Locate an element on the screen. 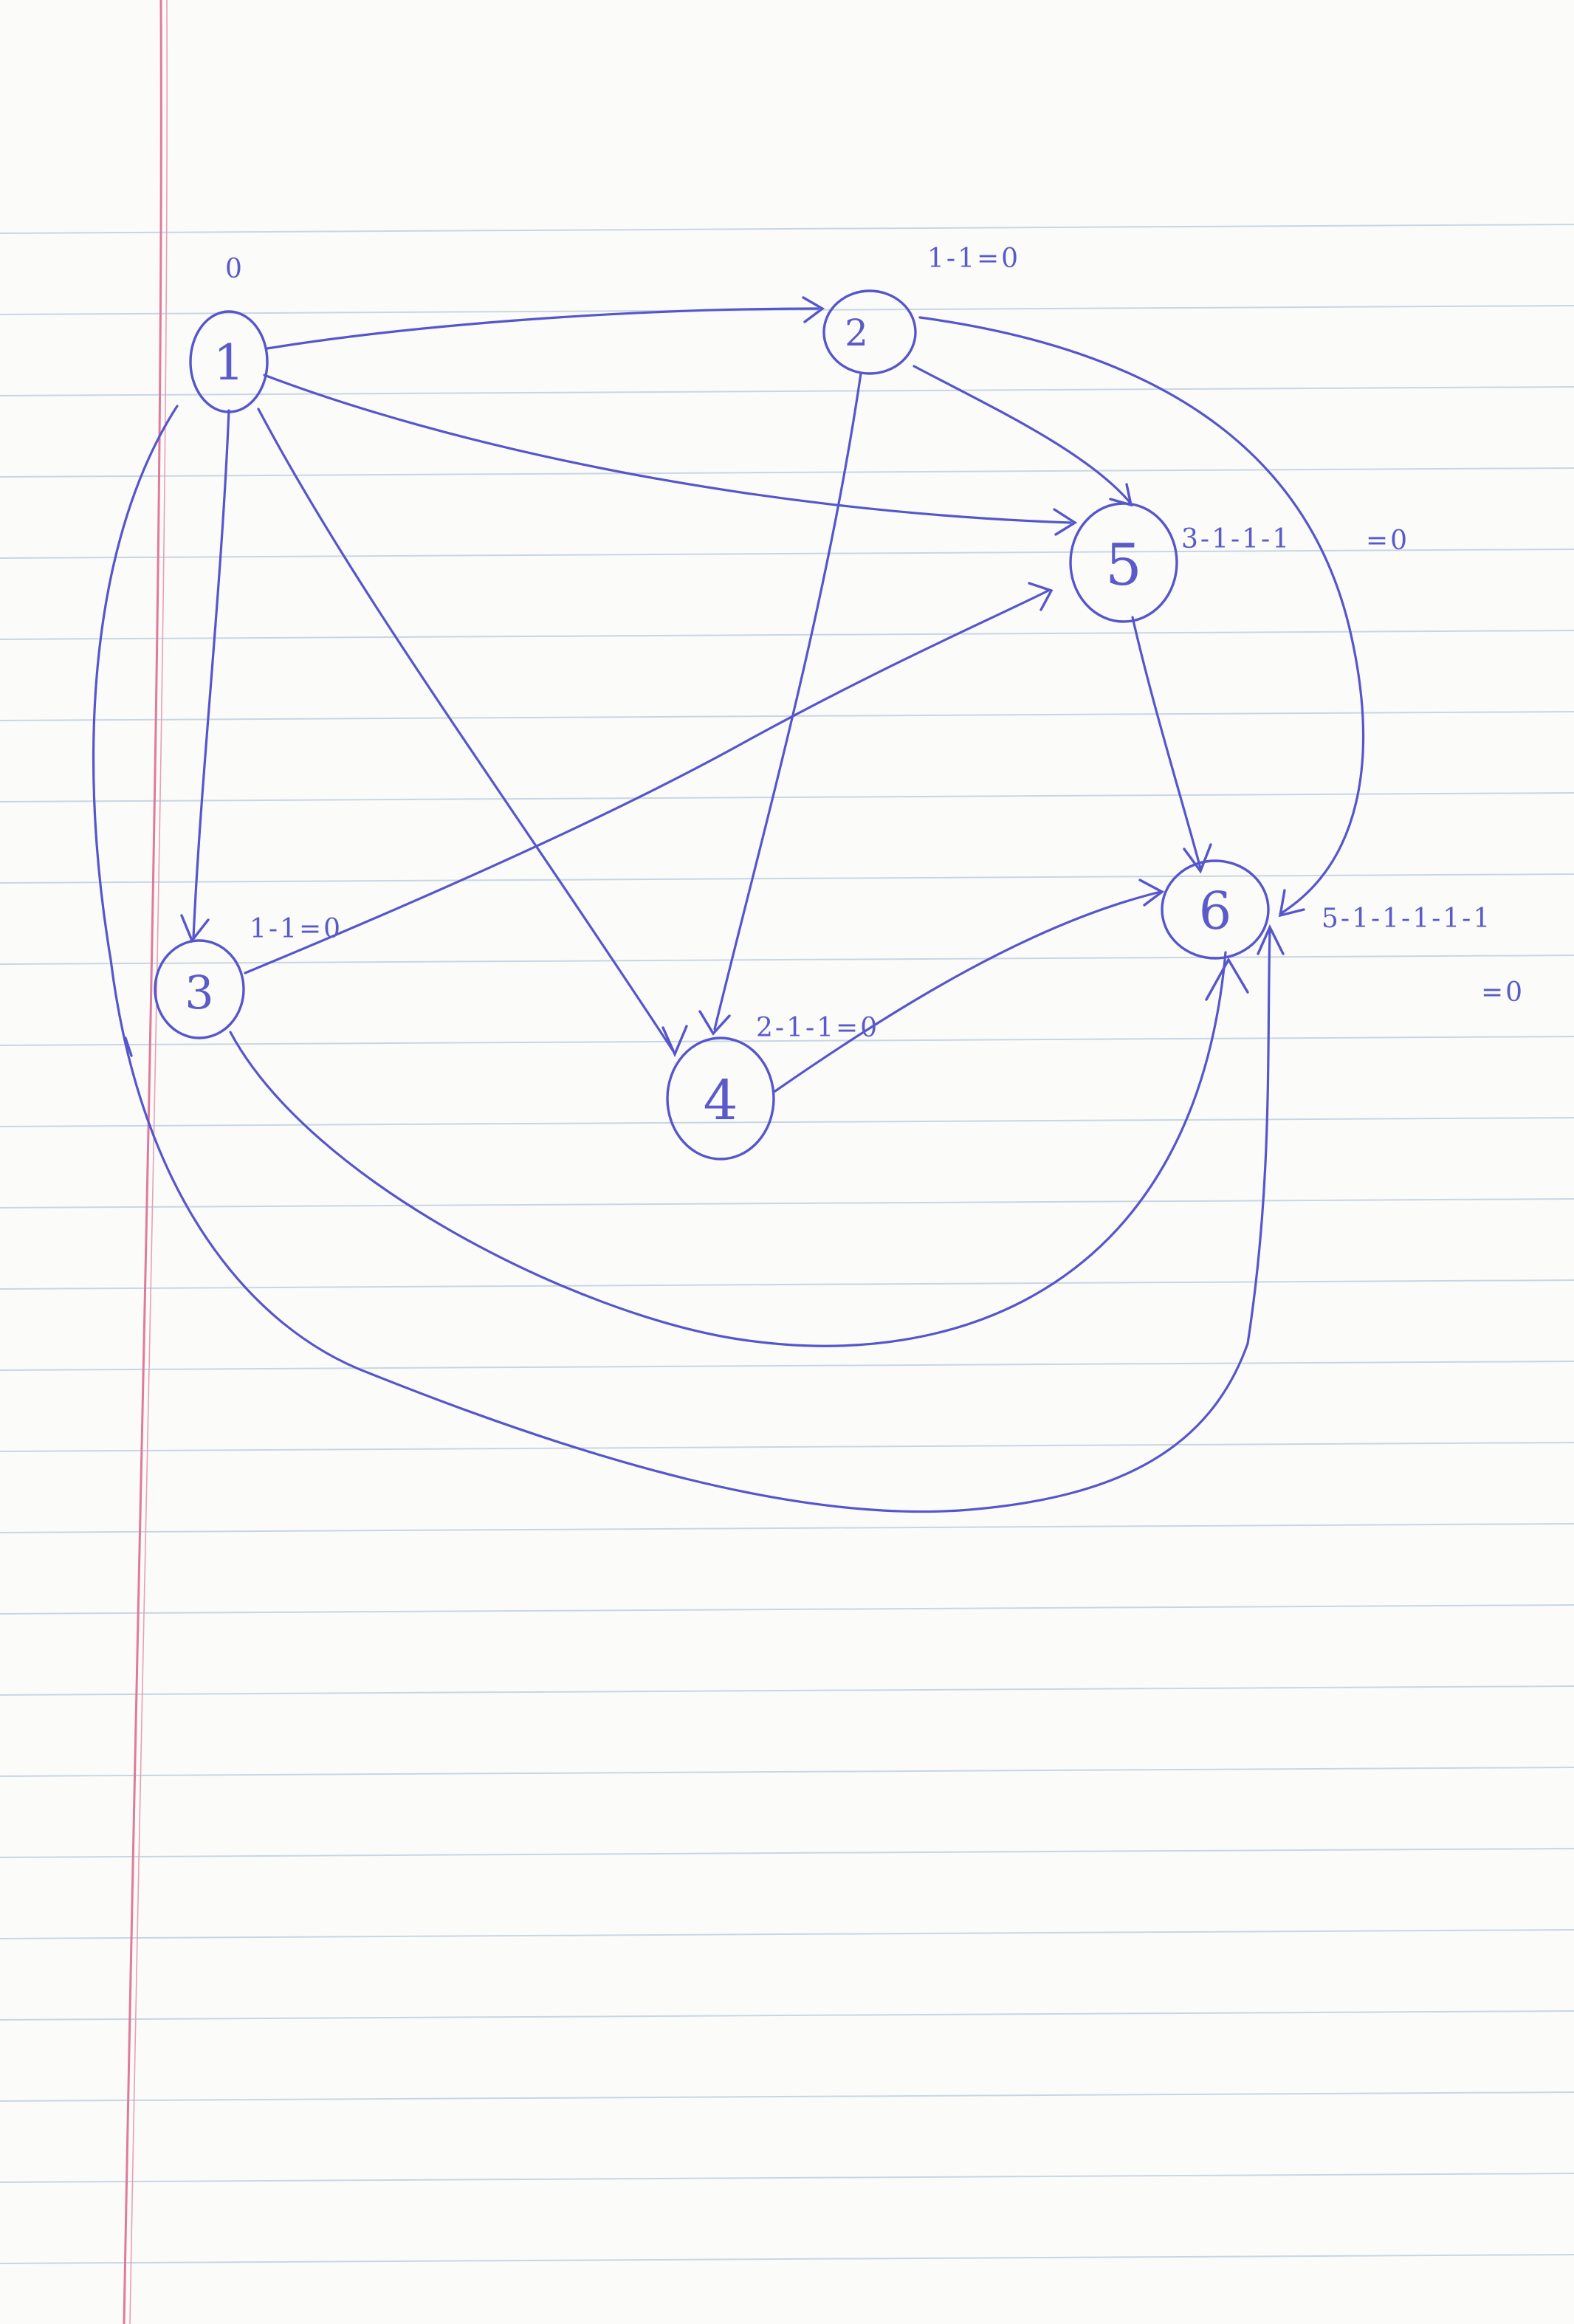 The width and height of the screenshot is (1574, 2324). margin-line is located at coordinates (142, 1162).